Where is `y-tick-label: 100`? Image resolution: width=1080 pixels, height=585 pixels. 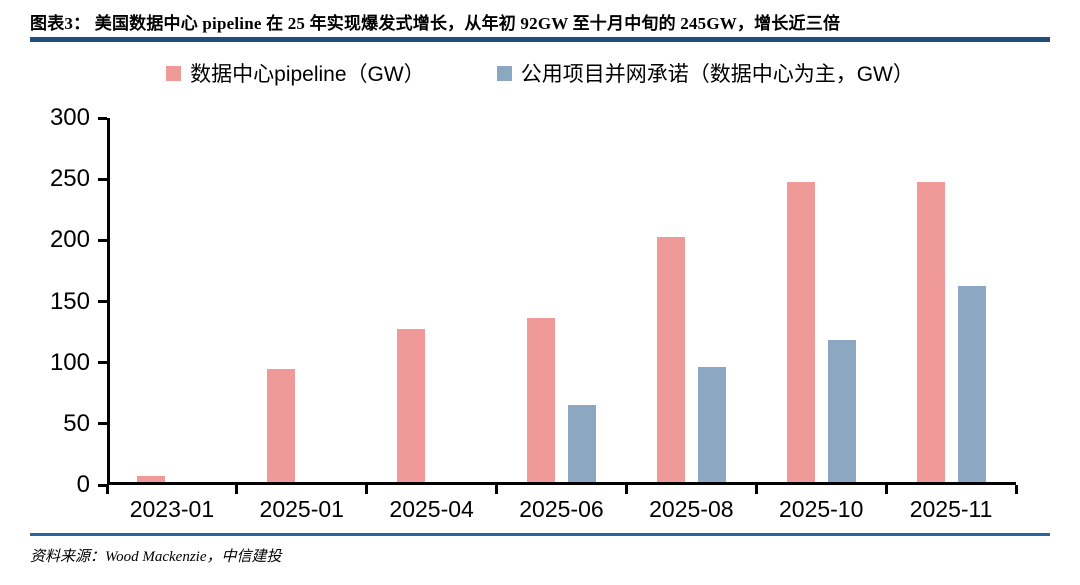 y-tick-label: 100 is located at coordinates (69, 362).